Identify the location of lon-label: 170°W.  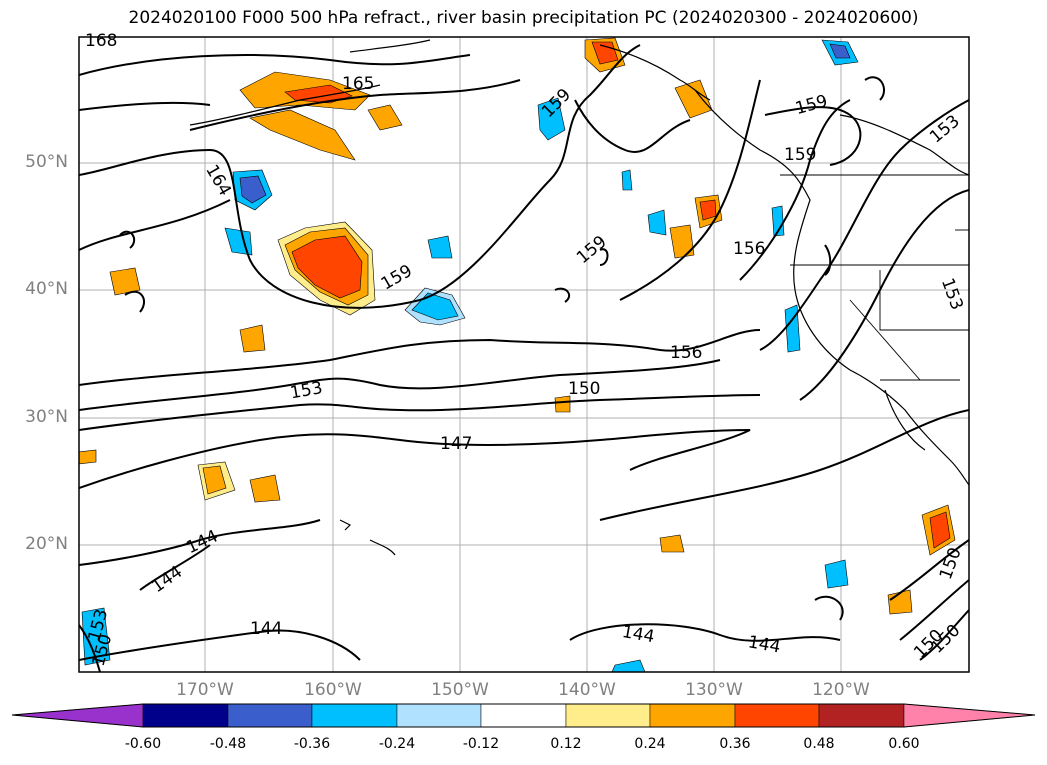
(205, 690).